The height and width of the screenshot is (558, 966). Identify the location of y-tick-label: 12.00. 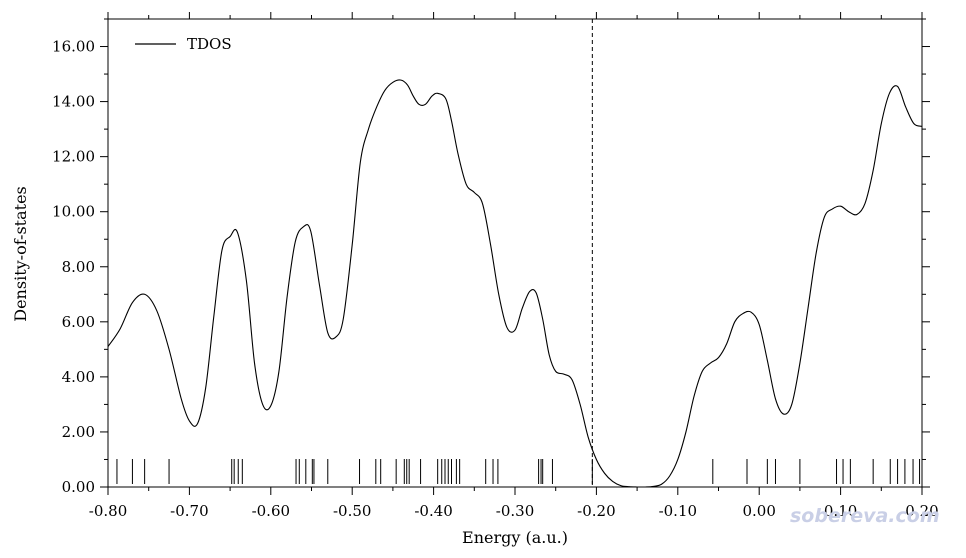
(73, 157).